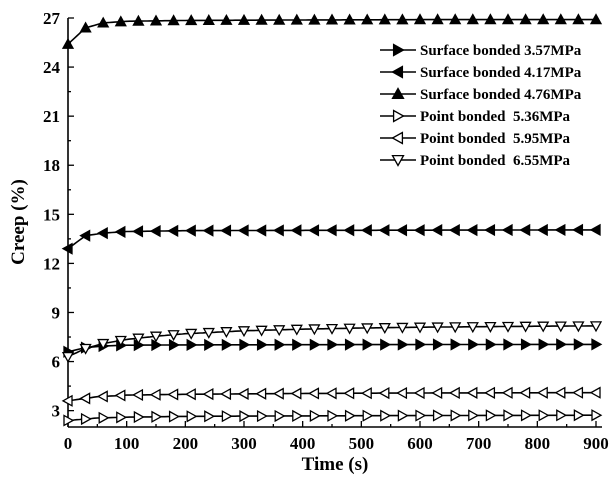 This screenshot has height=485, width=611. I want to click on legend-item: Point bonded 5.36MPa, so click(475, 117).